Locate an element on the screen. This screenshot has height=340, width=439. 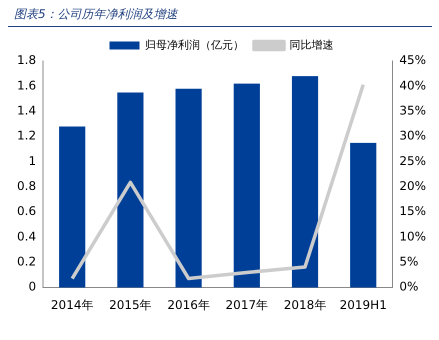
x-tick-label: 2019H1 is located at coordinates (363, 305).